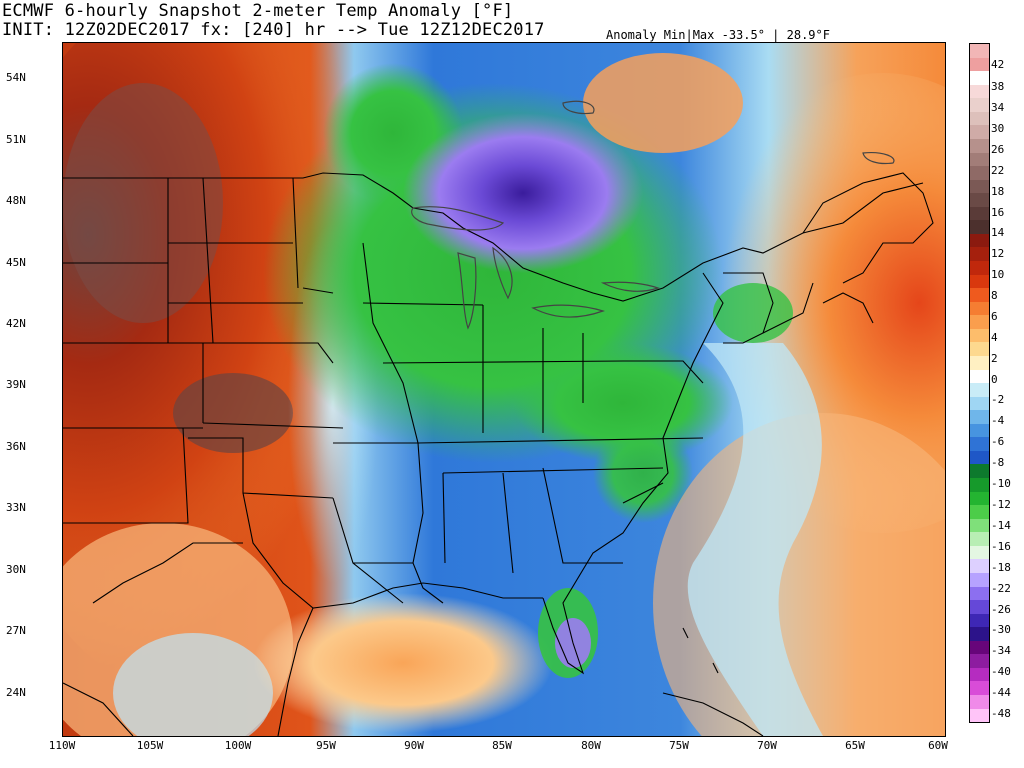 Image resolution: width=1024 pixels, height=768 pixels. I want to click on colorbar-label: -18, so click(1001, 567).